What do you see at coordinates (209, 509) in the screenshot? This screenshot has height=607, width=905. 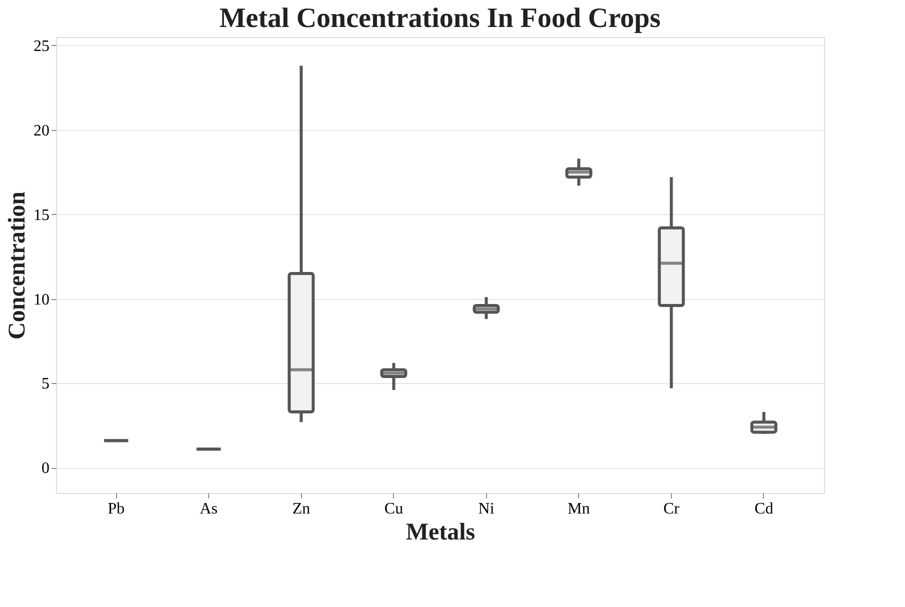 I see `x-tick-label: As` at bounding box center [209, 509].